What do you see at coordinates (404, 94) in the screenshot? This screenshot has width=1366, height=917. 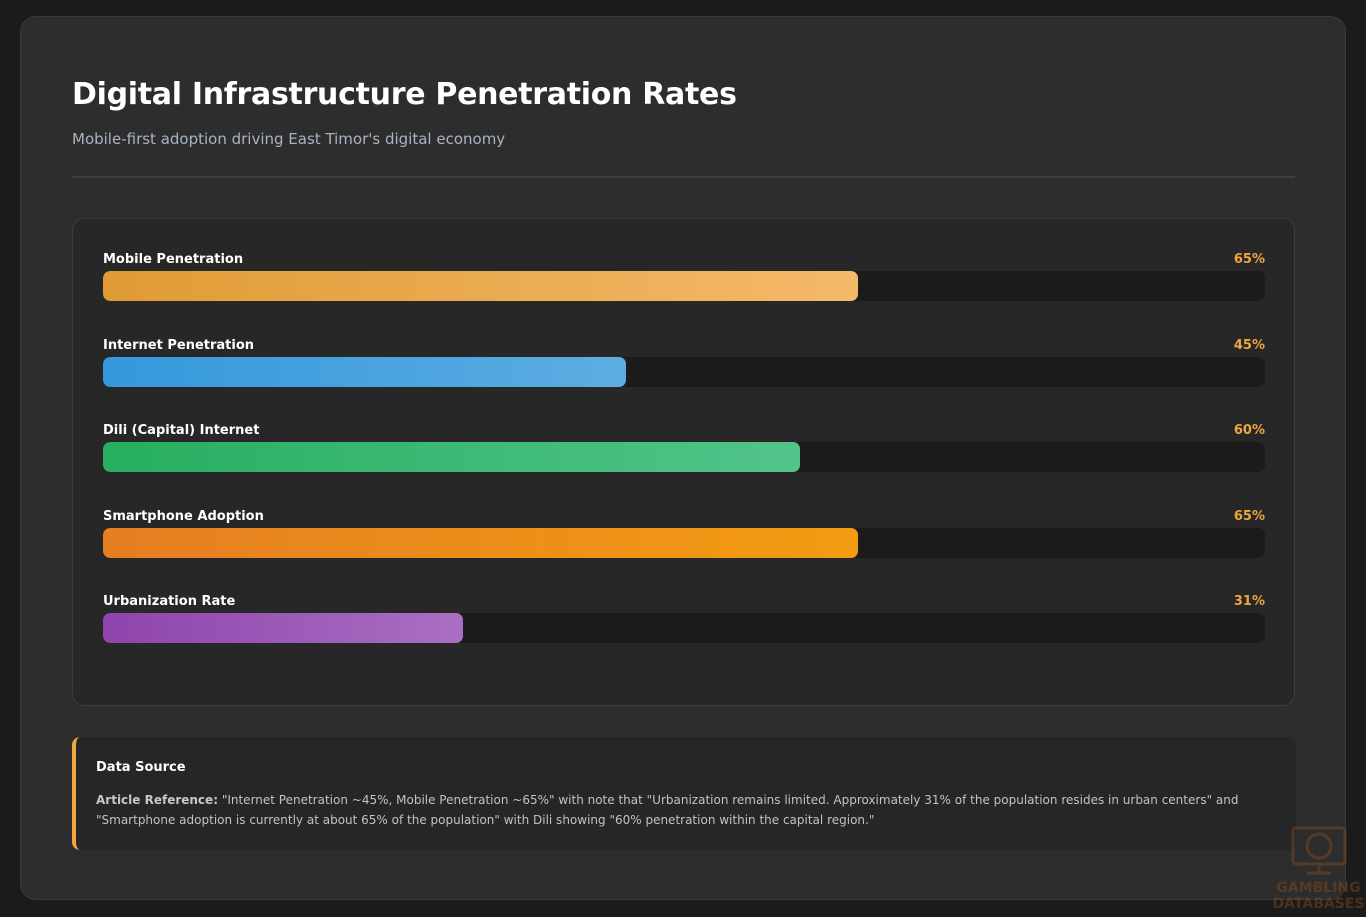 I see `page-title: Digital Infrastructure Penetration Rates` at bounding box center [404, 94].